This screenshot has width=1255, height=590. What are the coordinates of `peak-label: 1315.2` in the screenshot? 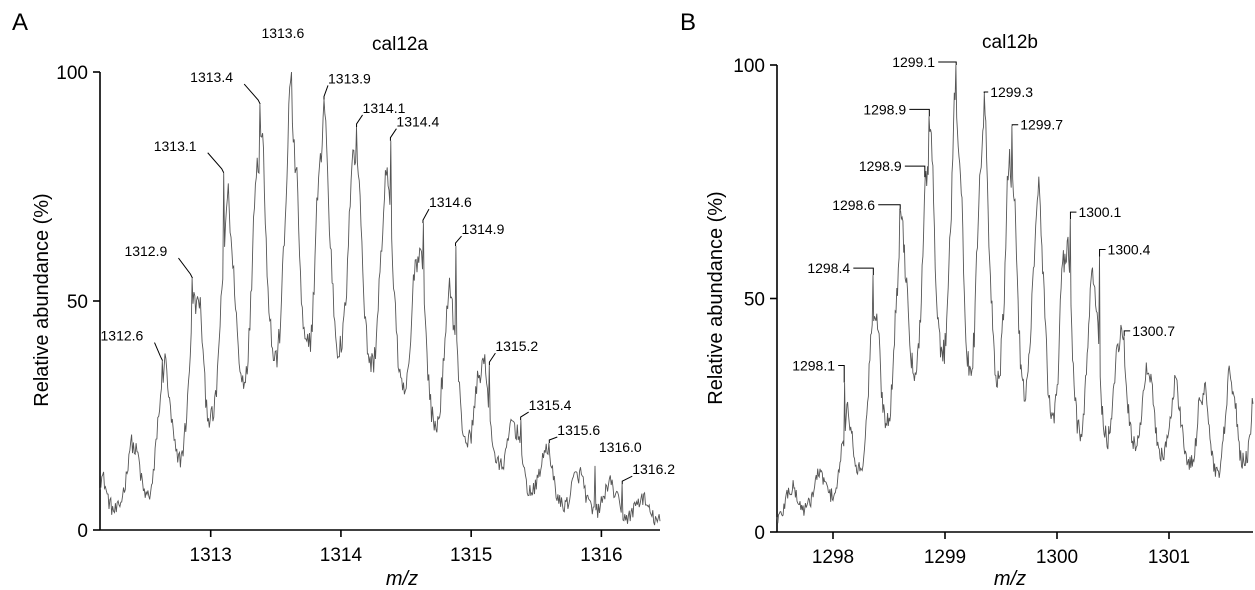 It's located at (513, 352).